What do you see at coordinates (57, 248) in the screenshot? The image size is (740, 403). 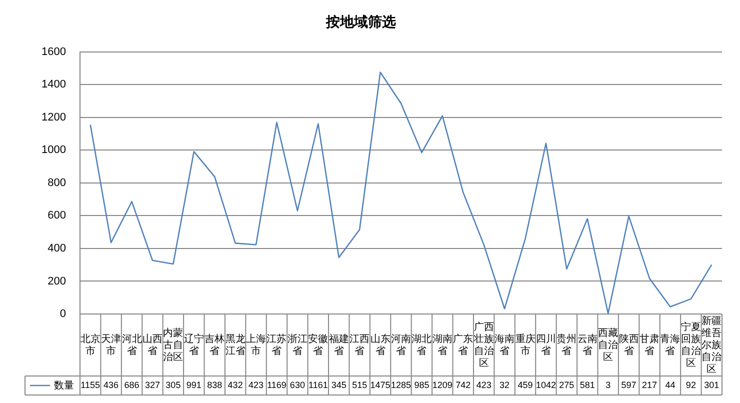 I see `y-tick-label: 400` at bounding box center [57, 248].